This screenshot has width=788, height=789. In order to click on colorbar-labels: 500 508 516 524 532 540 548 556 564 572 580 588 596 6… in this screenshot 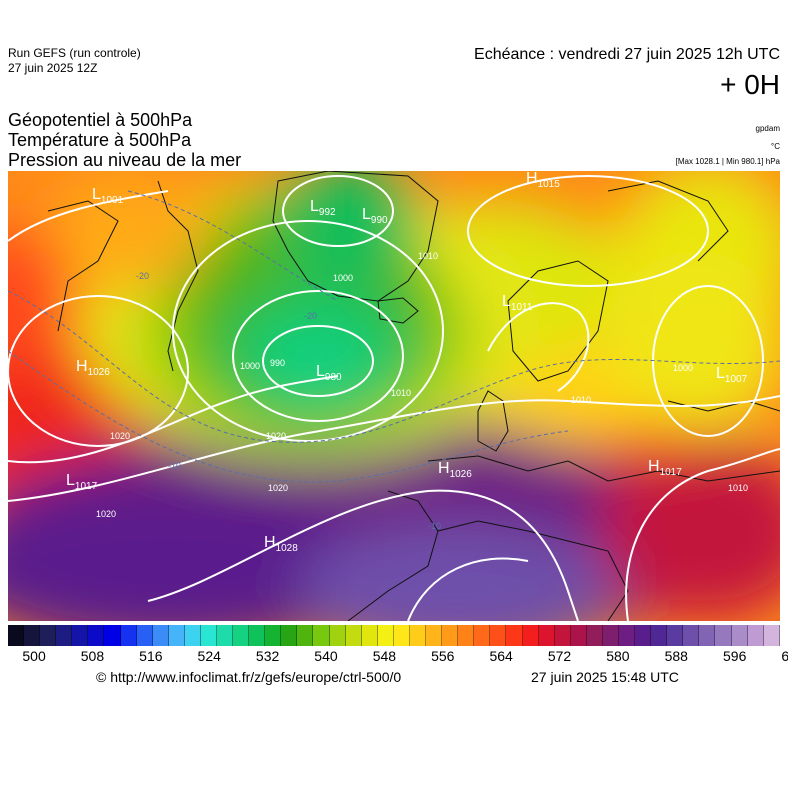, I will do `click(398, 657)`.